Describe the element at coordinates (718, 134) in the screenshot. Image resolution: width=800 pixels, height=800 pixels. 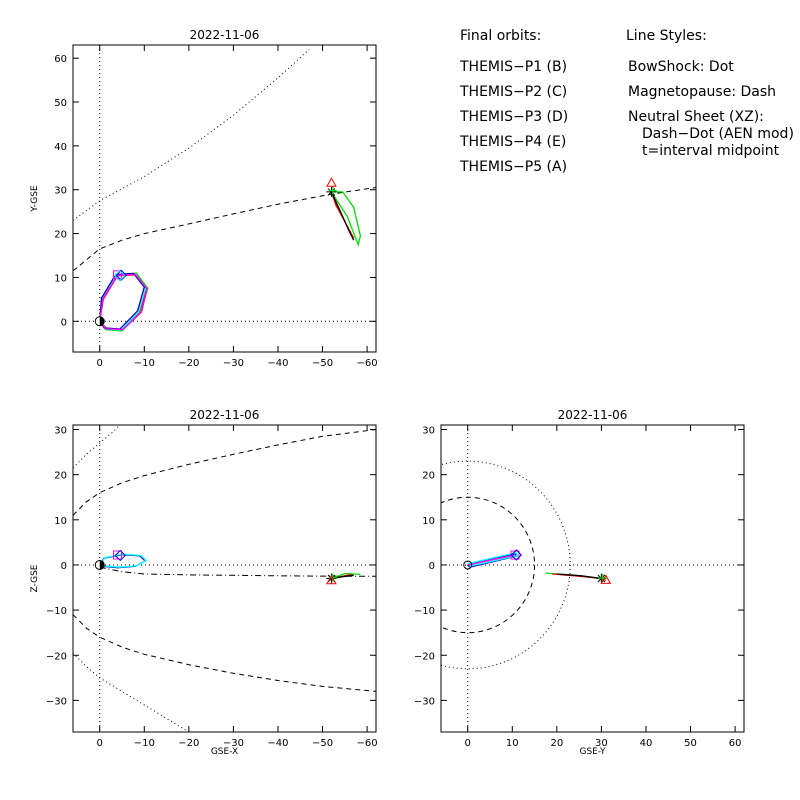
I see `line-style-dash-dot: Dash−Dot (AEN mod)` at that location.